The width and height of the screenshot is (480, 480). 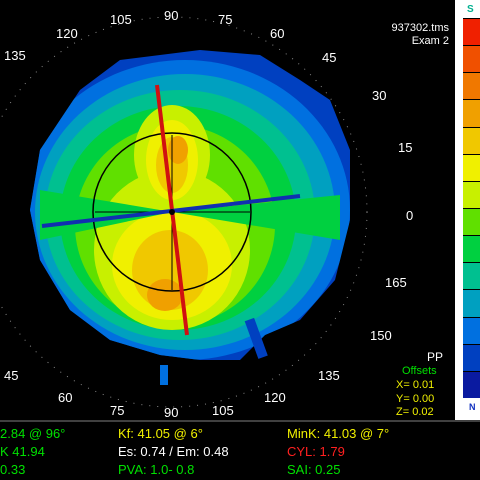 I want to click on map-edge-artifacts, so click(x=214, y=351).